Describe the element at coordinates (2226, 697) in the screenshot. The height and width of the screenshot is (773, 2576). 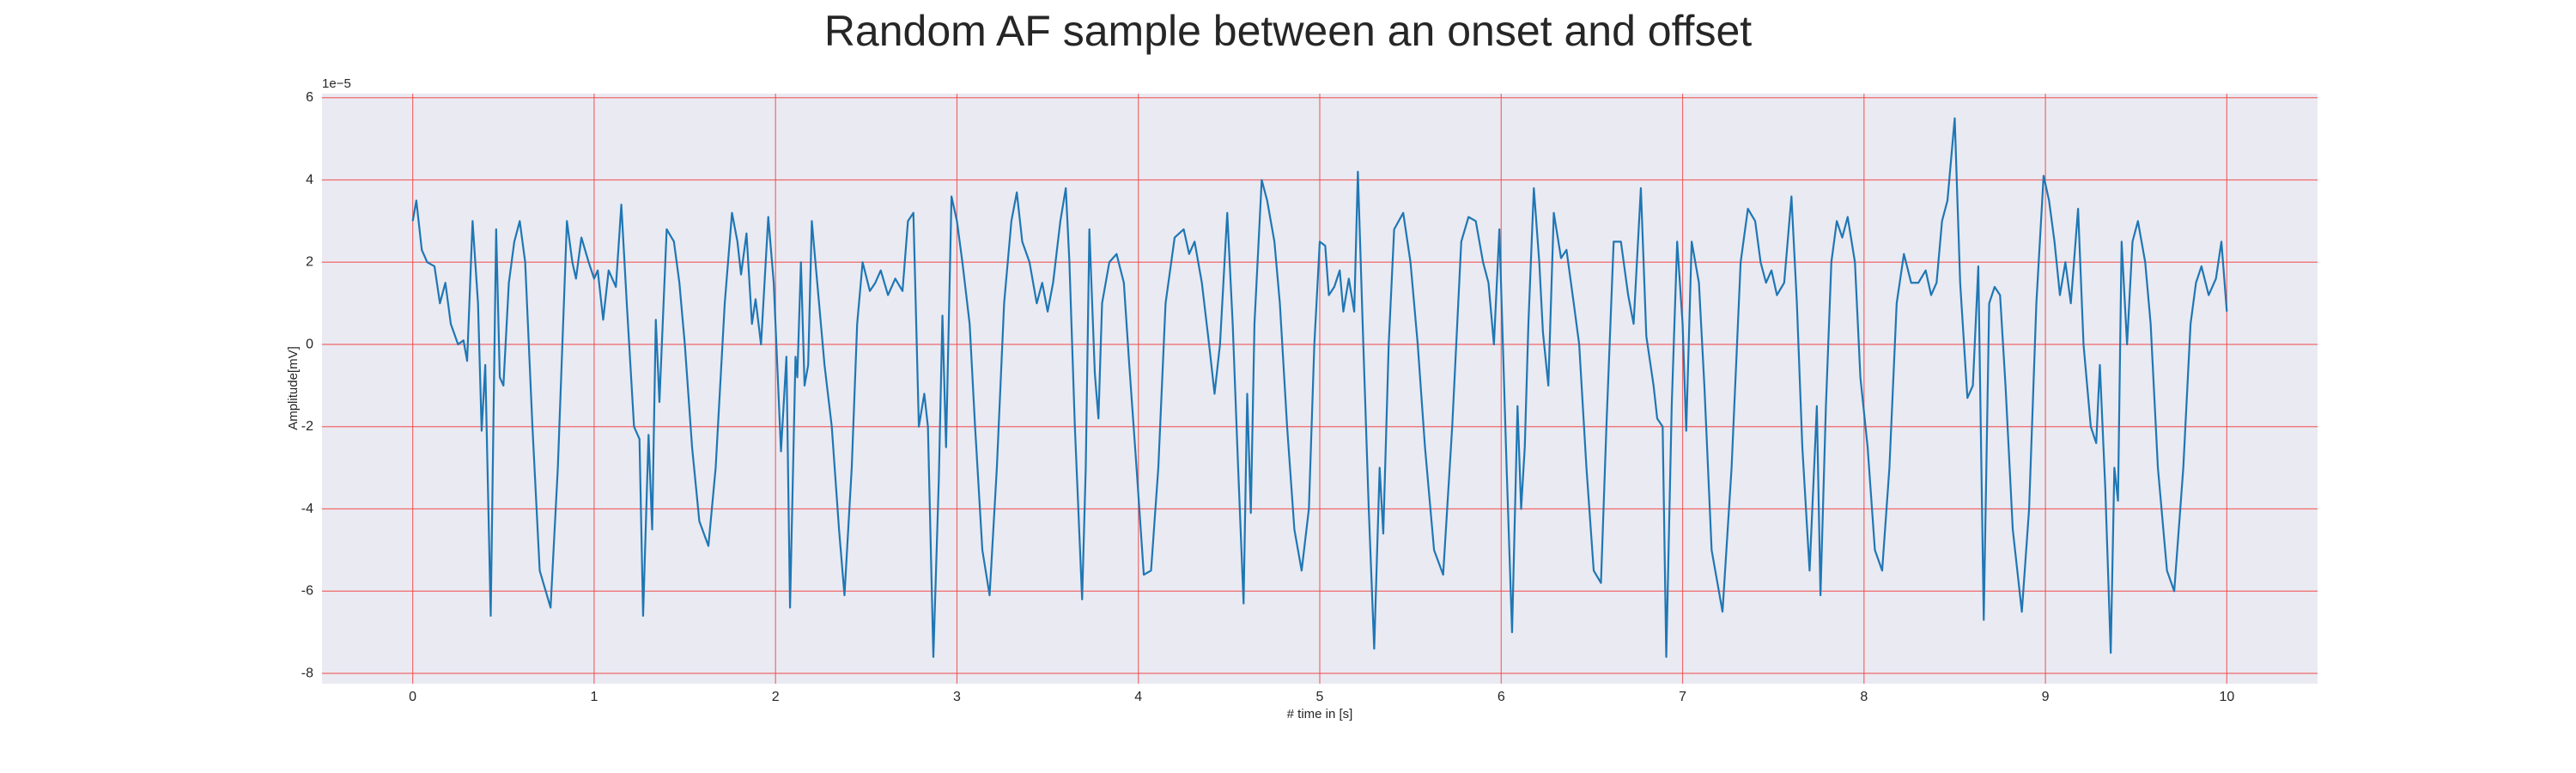
I see `x-tick-label: 10` at that location.